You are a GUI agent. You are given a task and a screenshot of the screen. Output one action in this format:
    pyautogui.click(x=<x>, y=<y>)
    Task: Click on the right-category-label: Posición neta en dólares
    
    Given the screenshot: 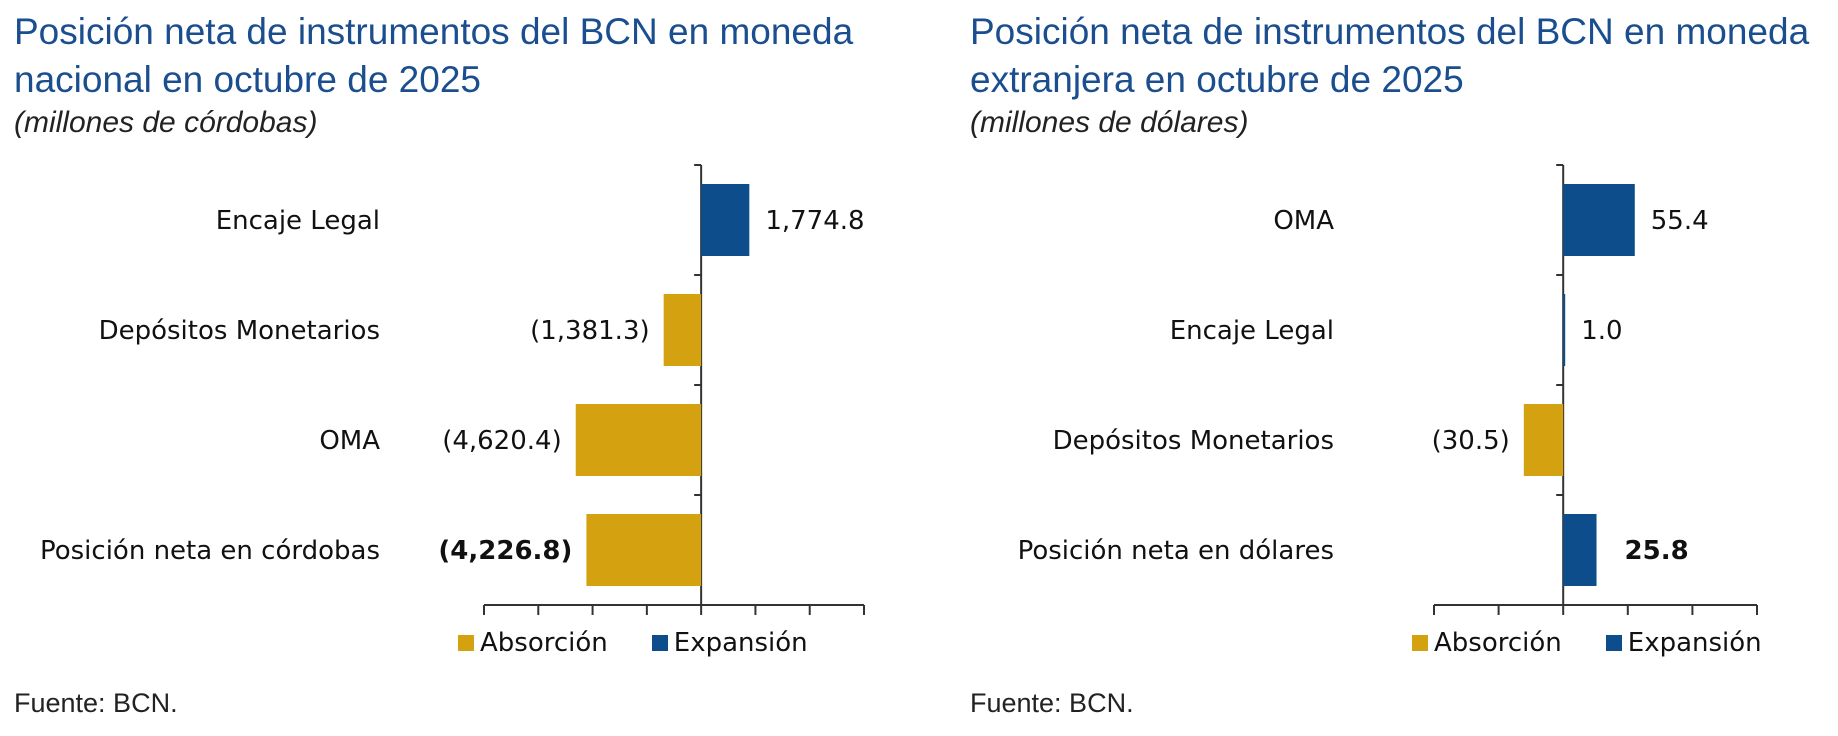 What is the action you would take?
    pyautogui.click(x=1176, y=551)
    